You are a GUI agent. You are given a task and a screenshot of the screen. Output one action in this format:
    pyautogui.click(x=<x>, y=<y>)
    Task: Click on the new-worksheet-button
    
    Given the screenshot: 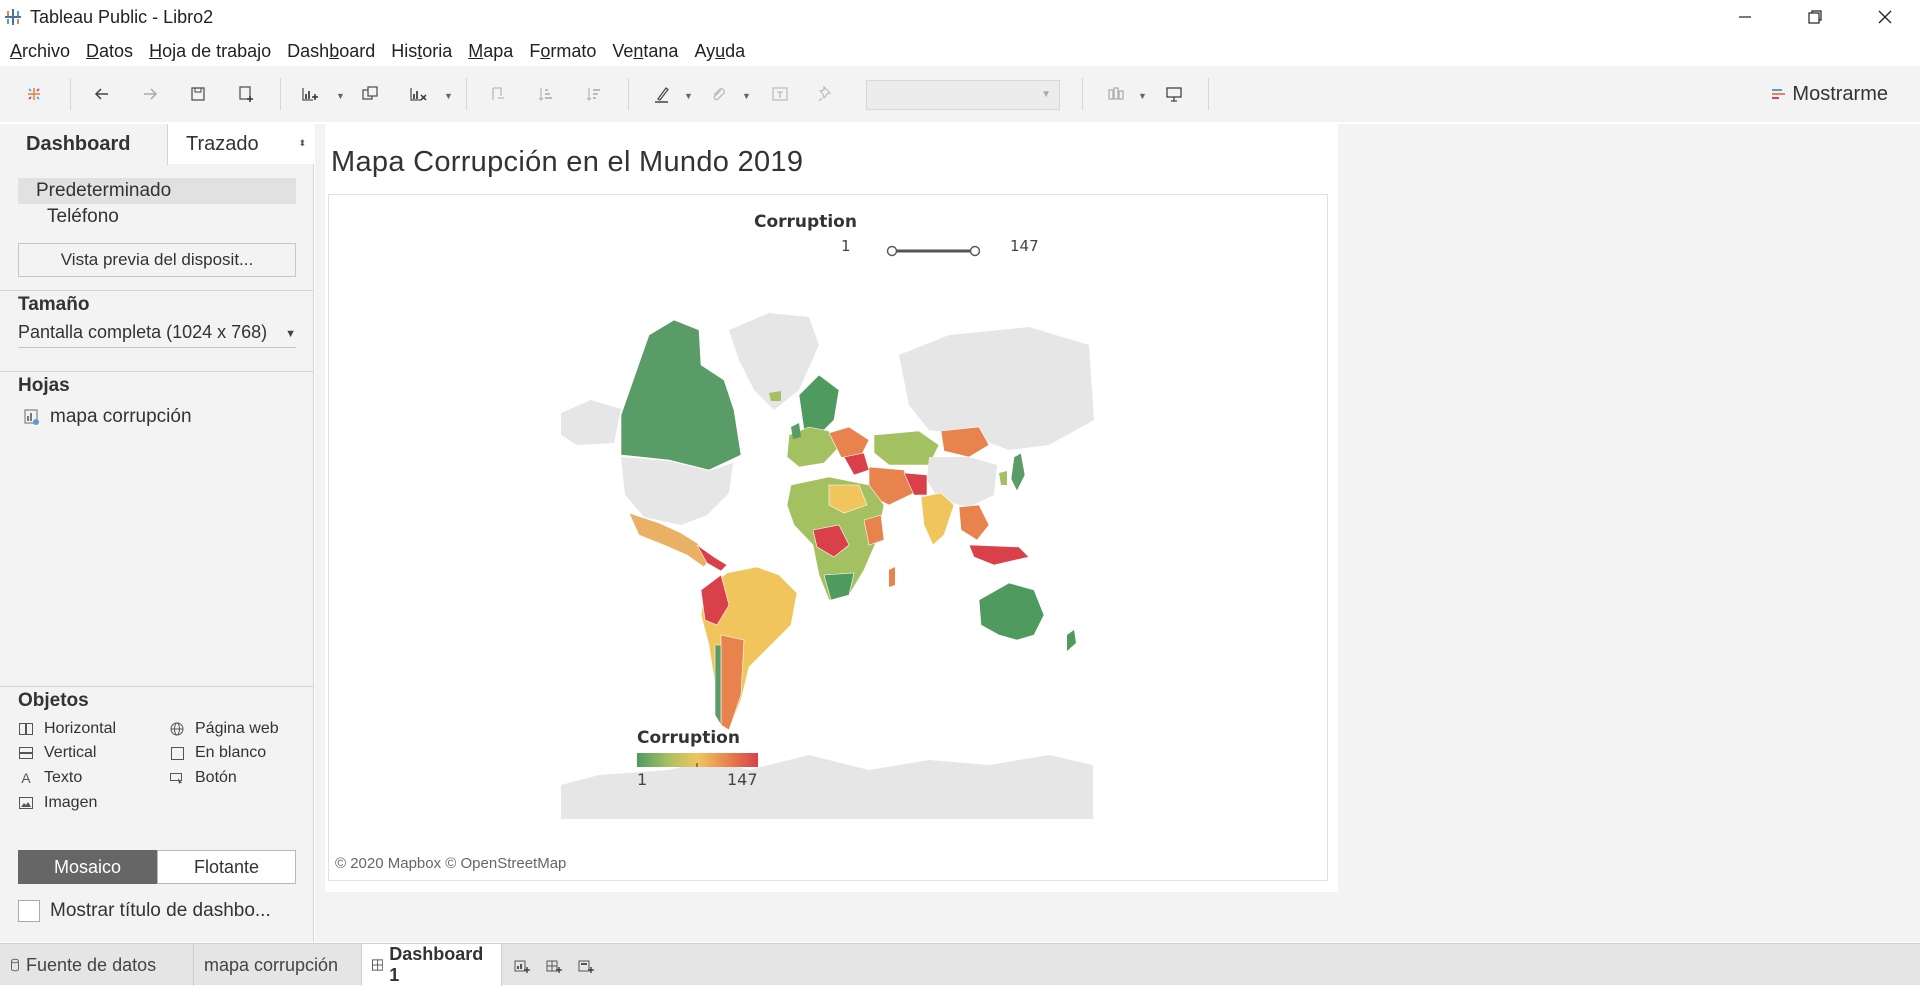 What is the action you would take?
    pyautogui.click(x=310, y=94)
    